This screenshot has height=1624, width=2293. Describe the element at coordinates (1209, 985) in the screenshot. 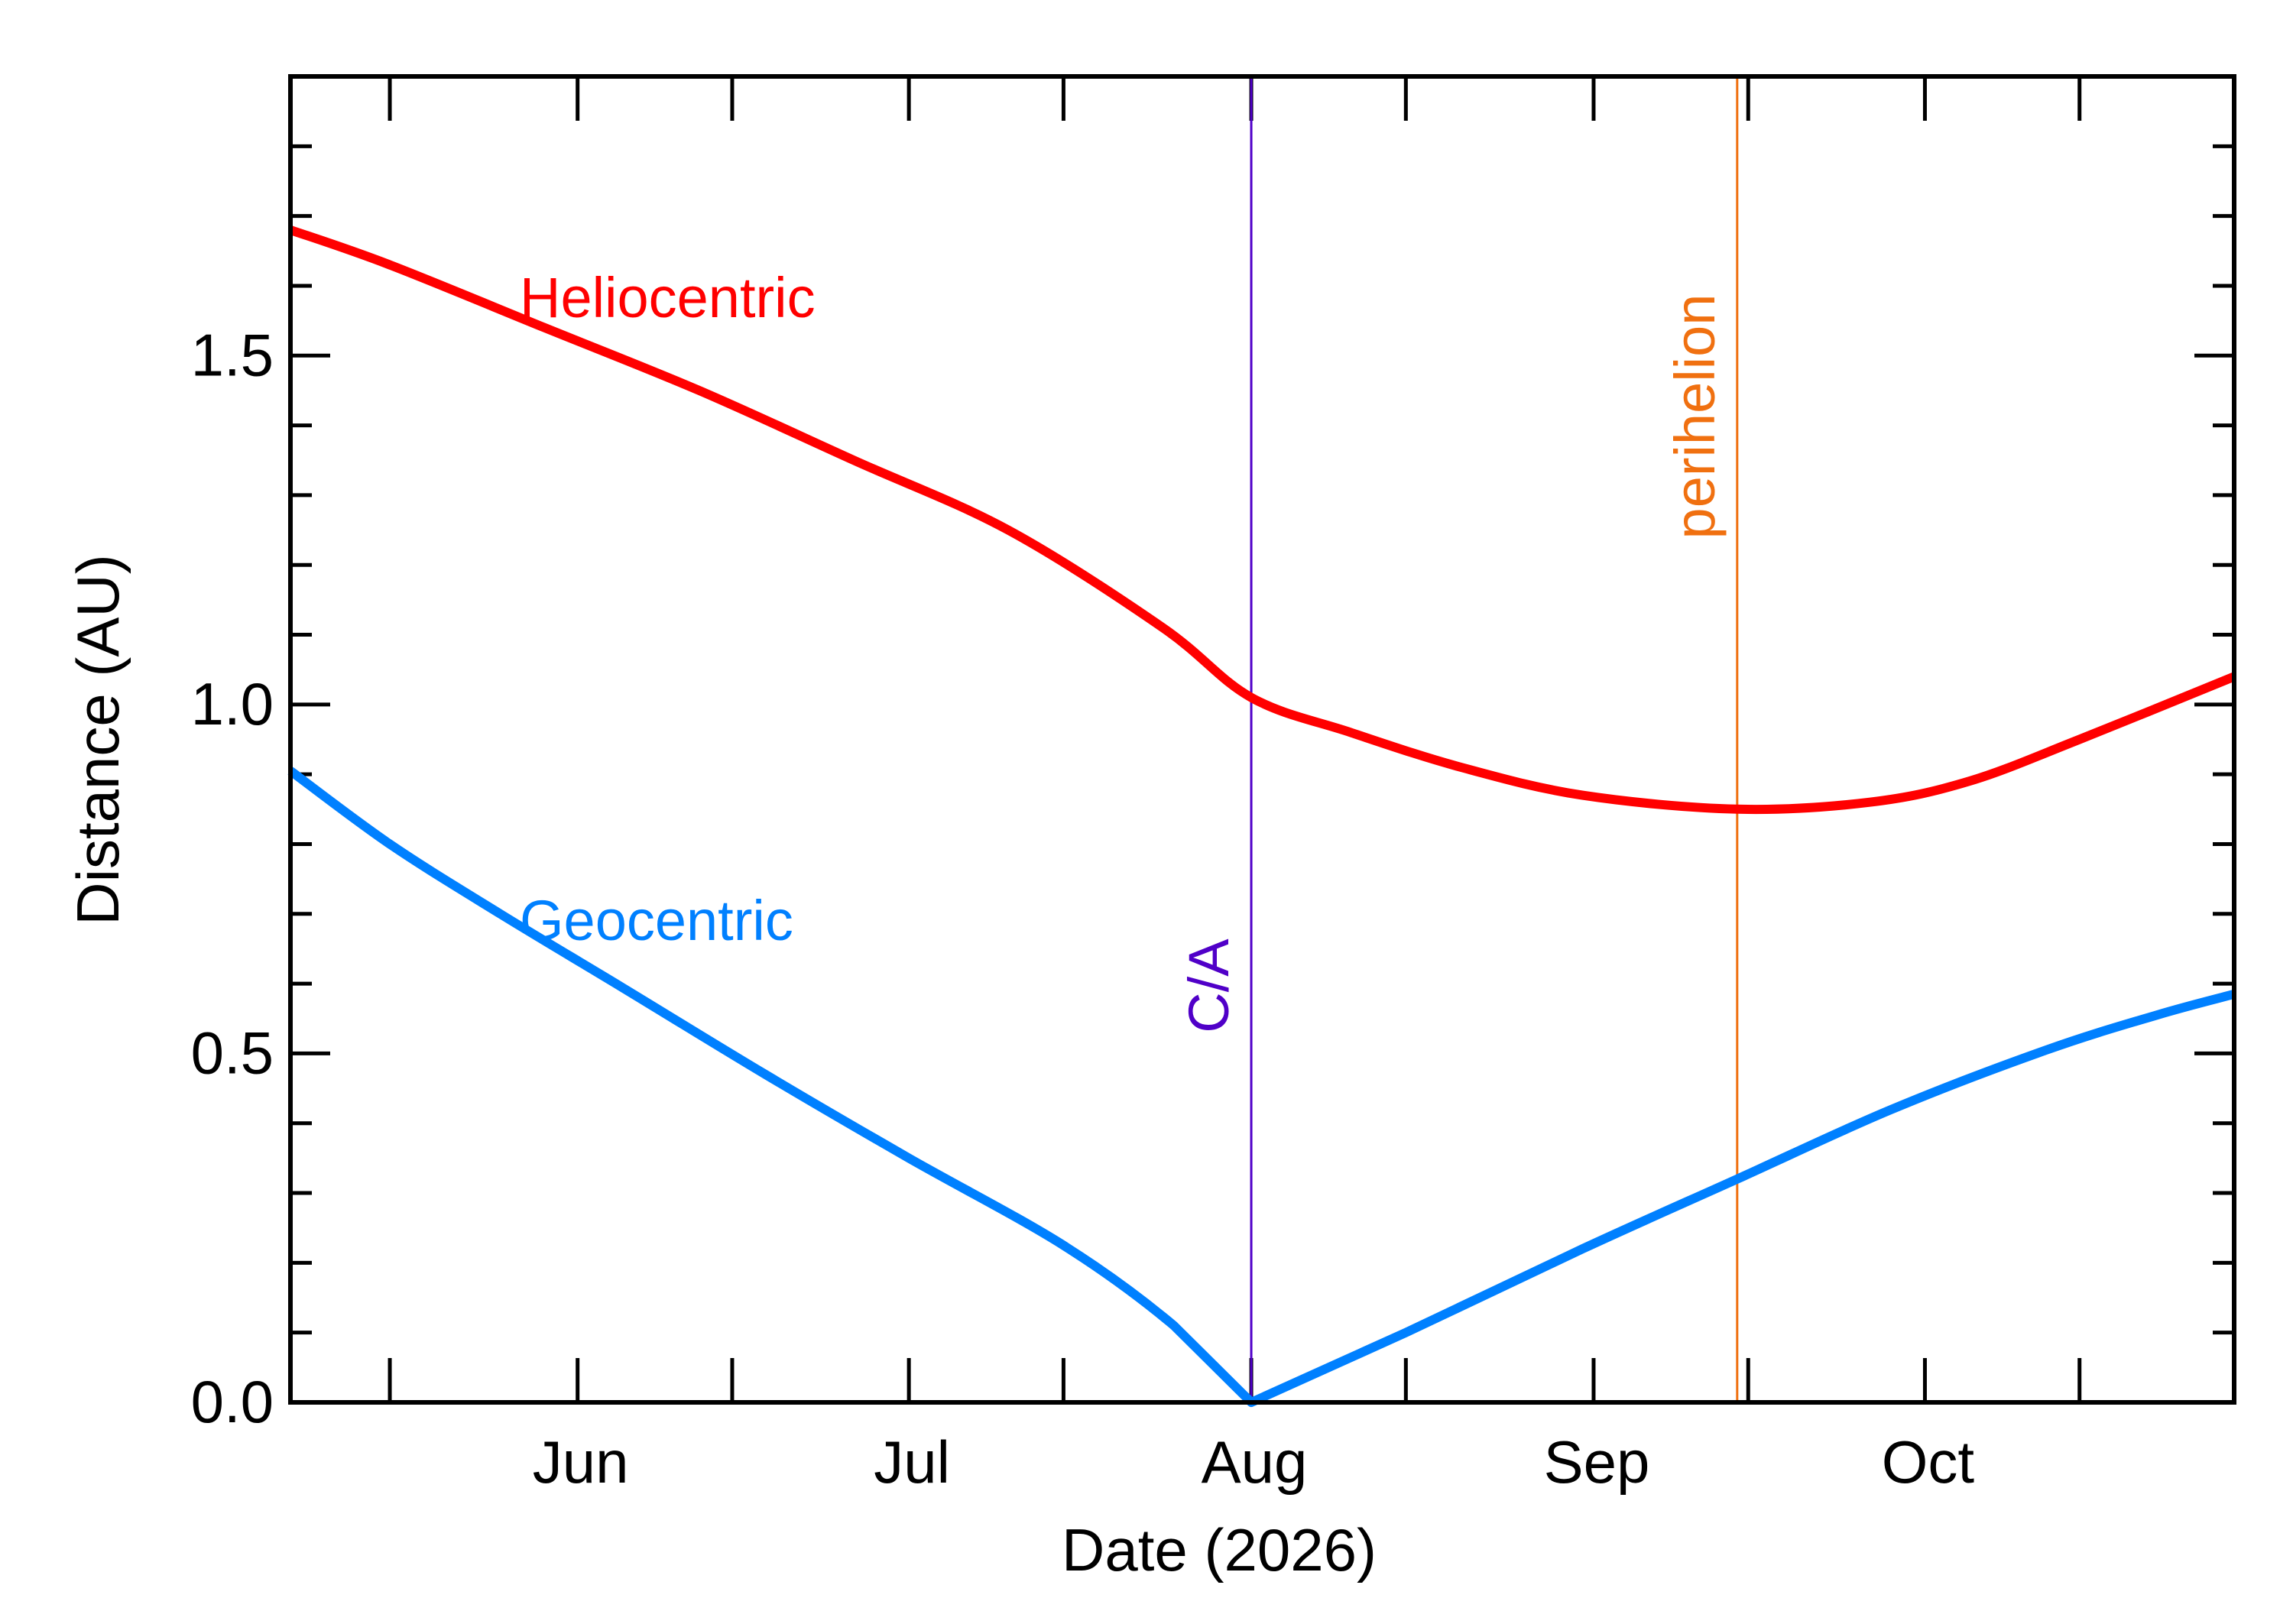

I see `event-line-label: C/A` at that location.